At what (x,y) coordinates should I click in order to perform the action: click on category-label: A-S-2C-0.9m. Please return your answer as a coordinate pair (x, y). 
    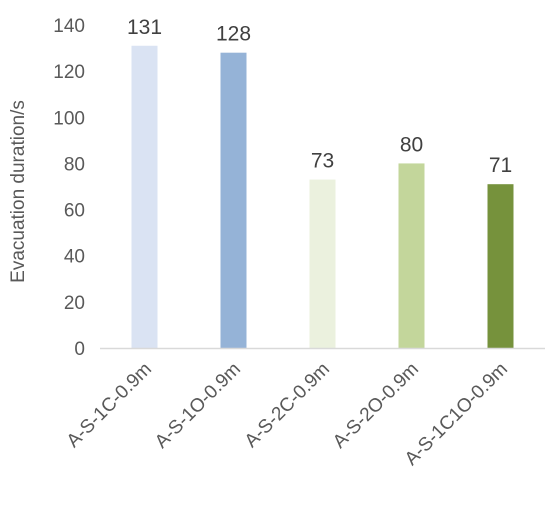
    Looking at the image, I should click on (287, 405).